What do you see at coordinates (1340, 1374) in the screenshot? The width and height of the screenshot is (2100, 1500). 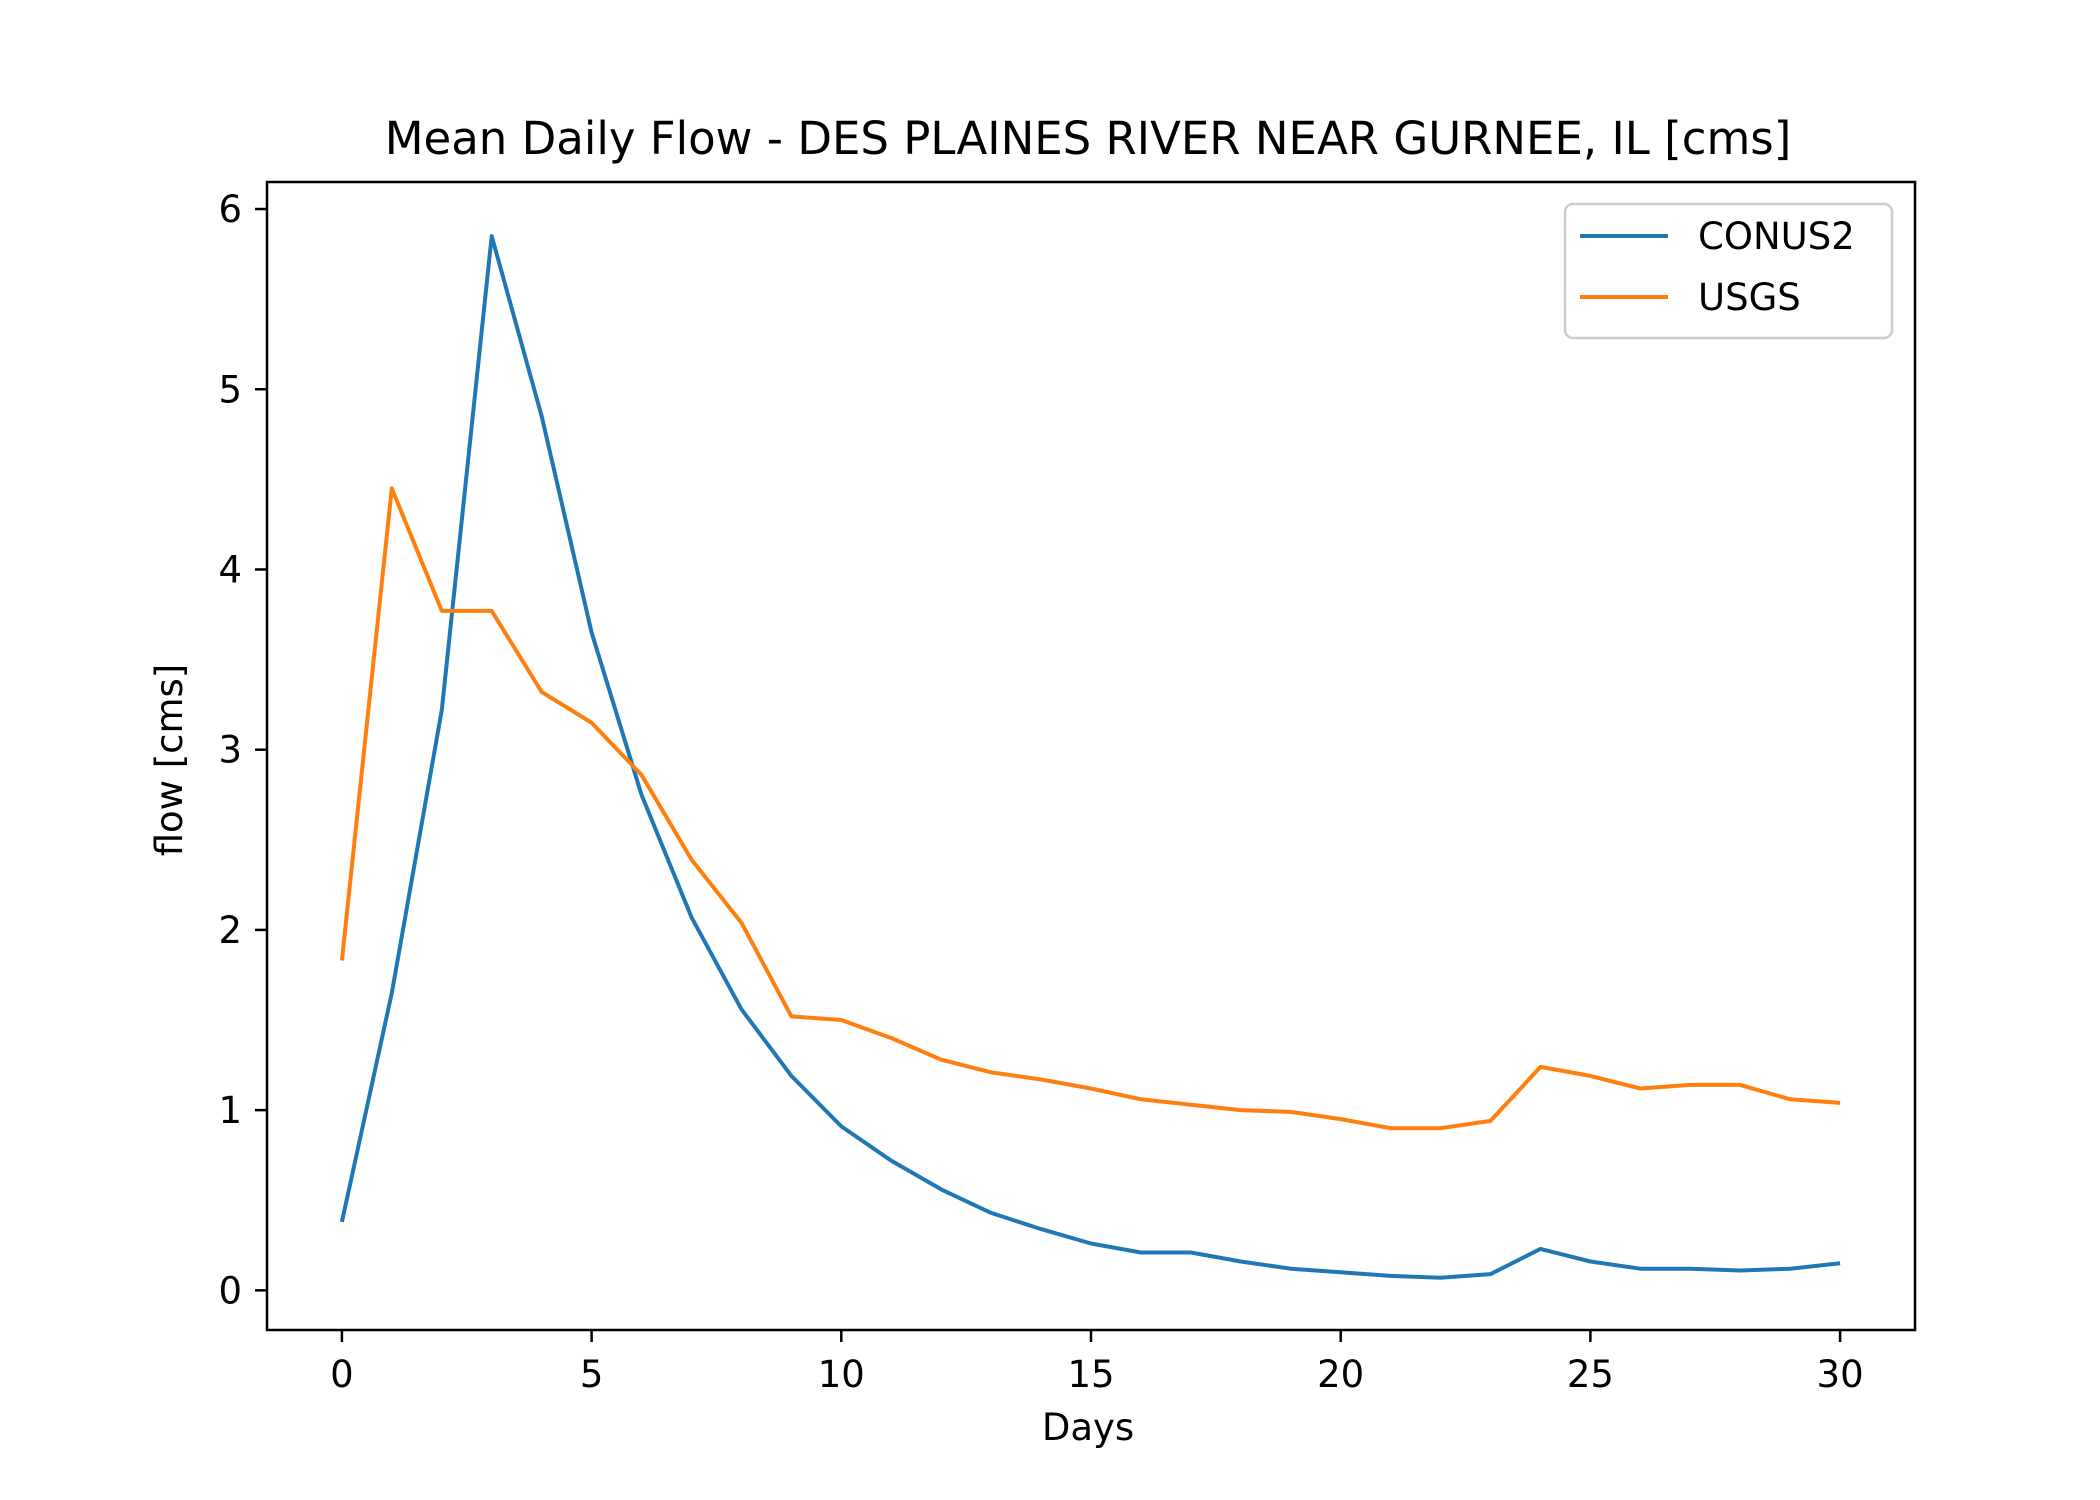 I see `x-tick-label: 20` at bounding box center [1340, 1374].